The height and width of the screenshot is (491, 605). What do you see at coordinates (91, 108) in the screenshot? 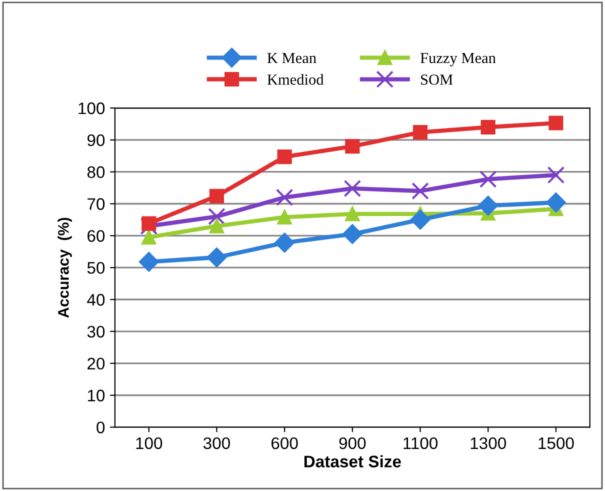
I see `y-tick-label: 100` at bounding box center [91, 108].